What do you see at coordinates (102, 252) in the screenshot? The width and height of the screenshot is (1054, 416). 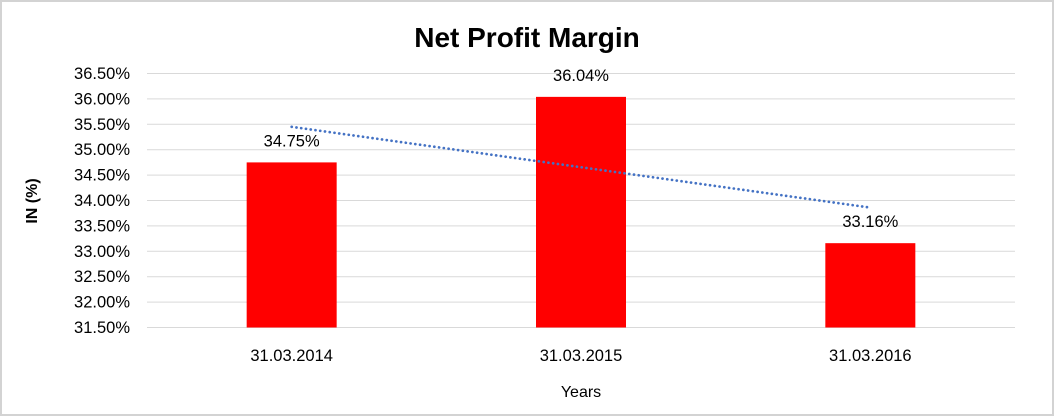 I see `y-tick-label: 33.00%` at bounding box center [102, 252].